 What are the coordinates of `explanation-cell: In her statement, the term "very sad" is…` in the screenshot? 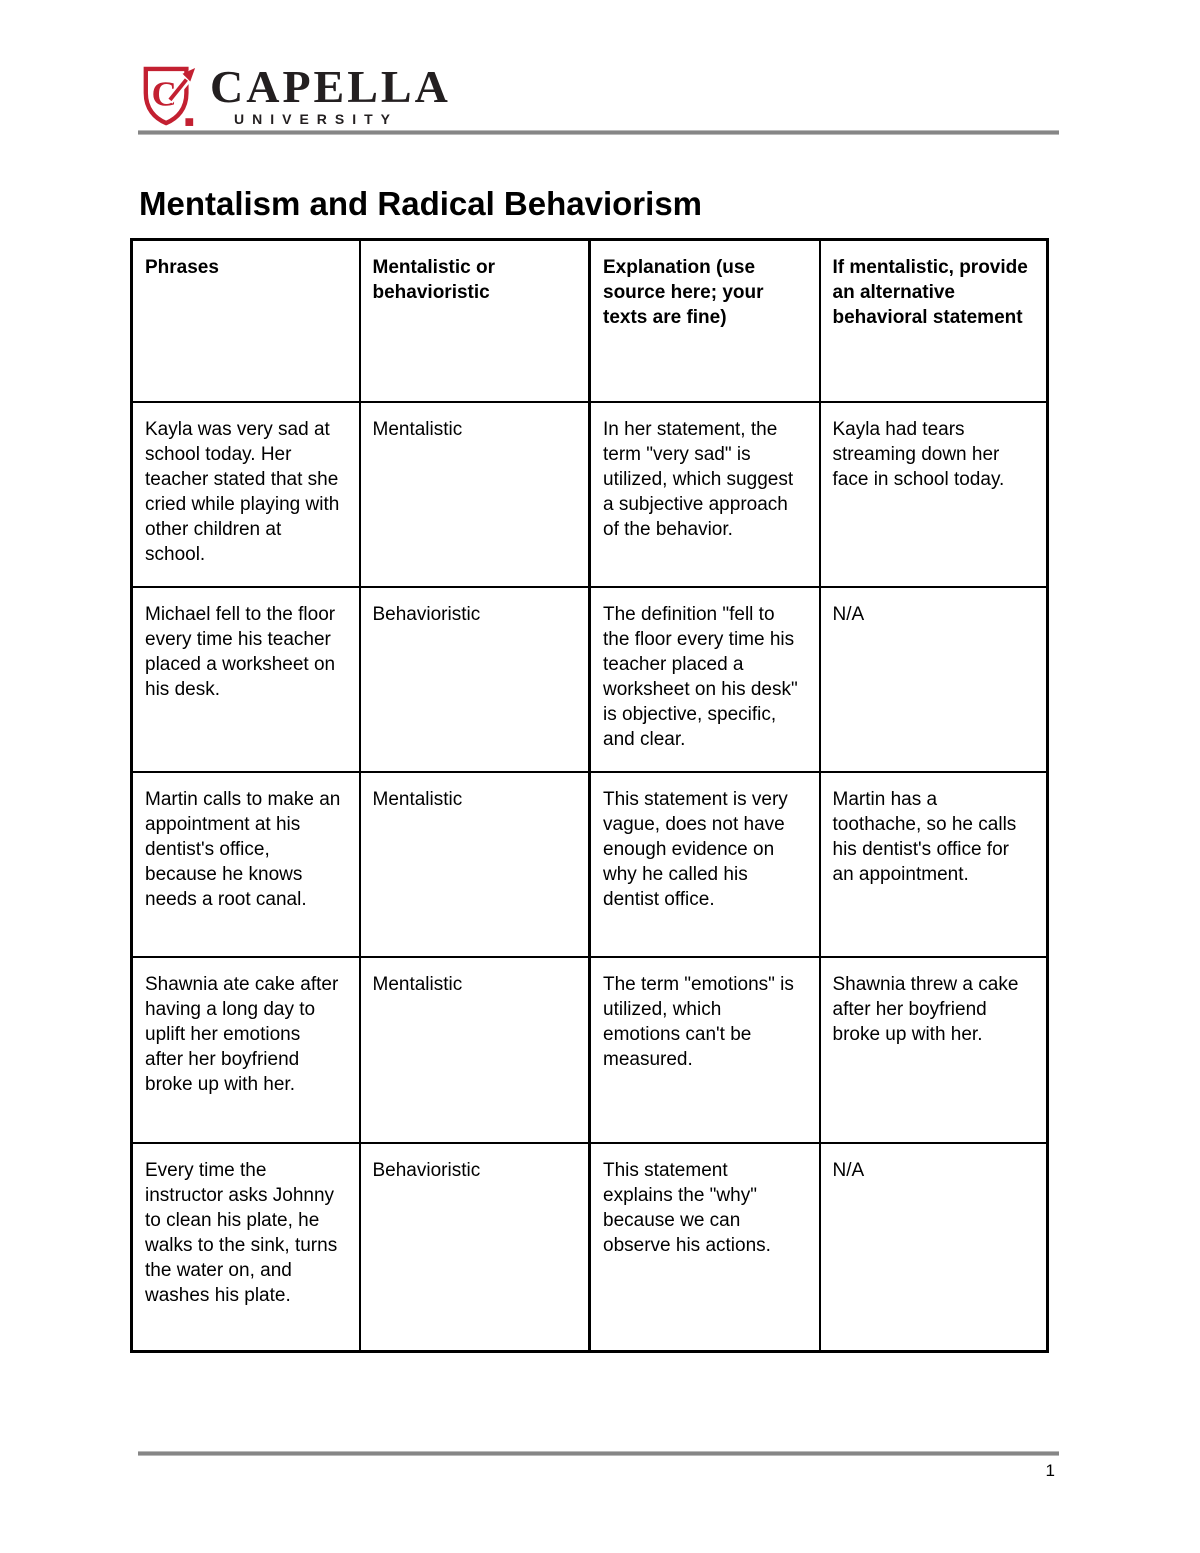 It's located at (704, 494).